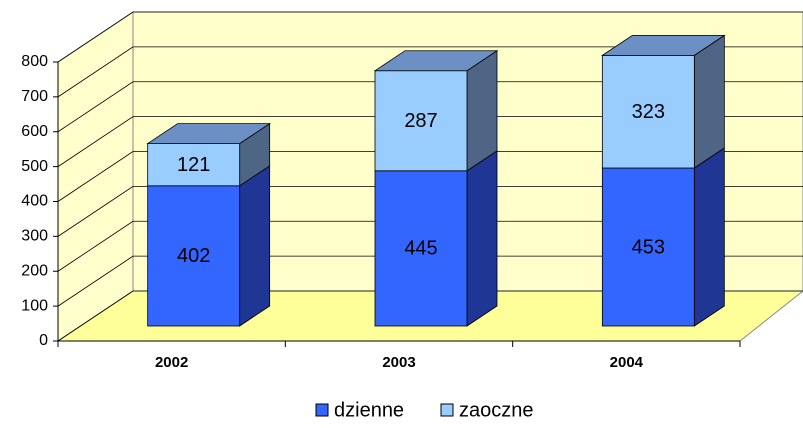  Describe the element at coordinates (34, 61) in the screenshot. I see `y-tick-label: 800` at that location.